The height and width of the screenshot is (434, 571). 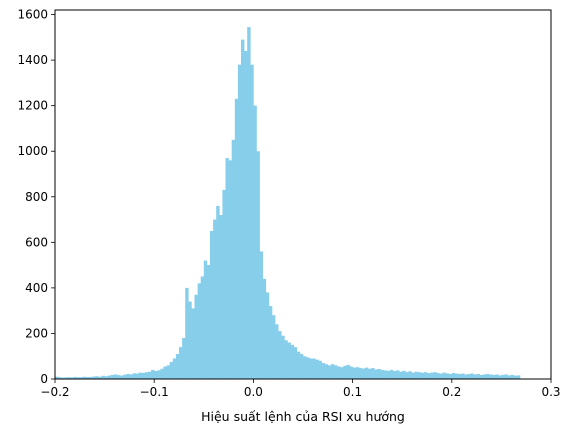 I want to click on y-tick-label: 1600, so click(x=32, y=15).